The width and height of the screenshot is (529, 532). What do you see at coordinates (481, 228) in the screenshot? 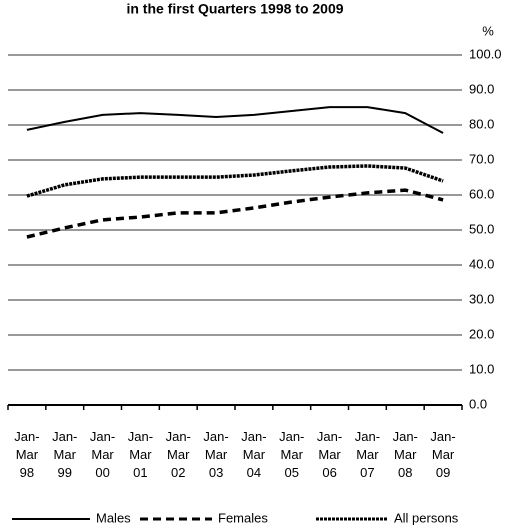
I see `y-tick-label: 50.0` at bounding box center [481, 228].